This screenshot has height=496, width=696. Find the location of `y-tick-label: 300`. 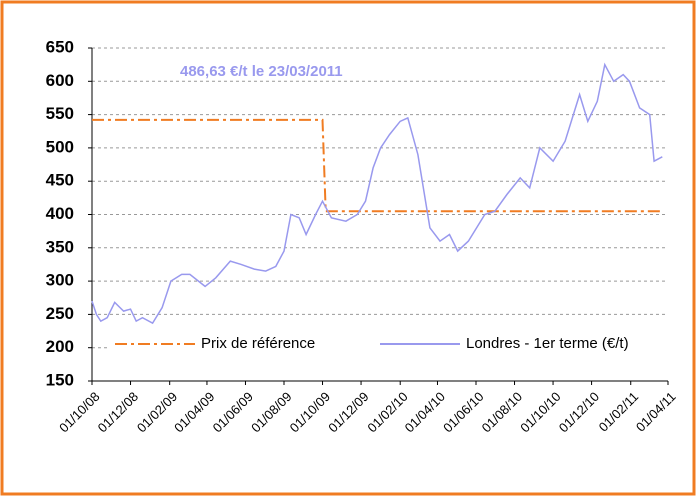

y-tick-label: 300 is located at coordinates (60, 280).